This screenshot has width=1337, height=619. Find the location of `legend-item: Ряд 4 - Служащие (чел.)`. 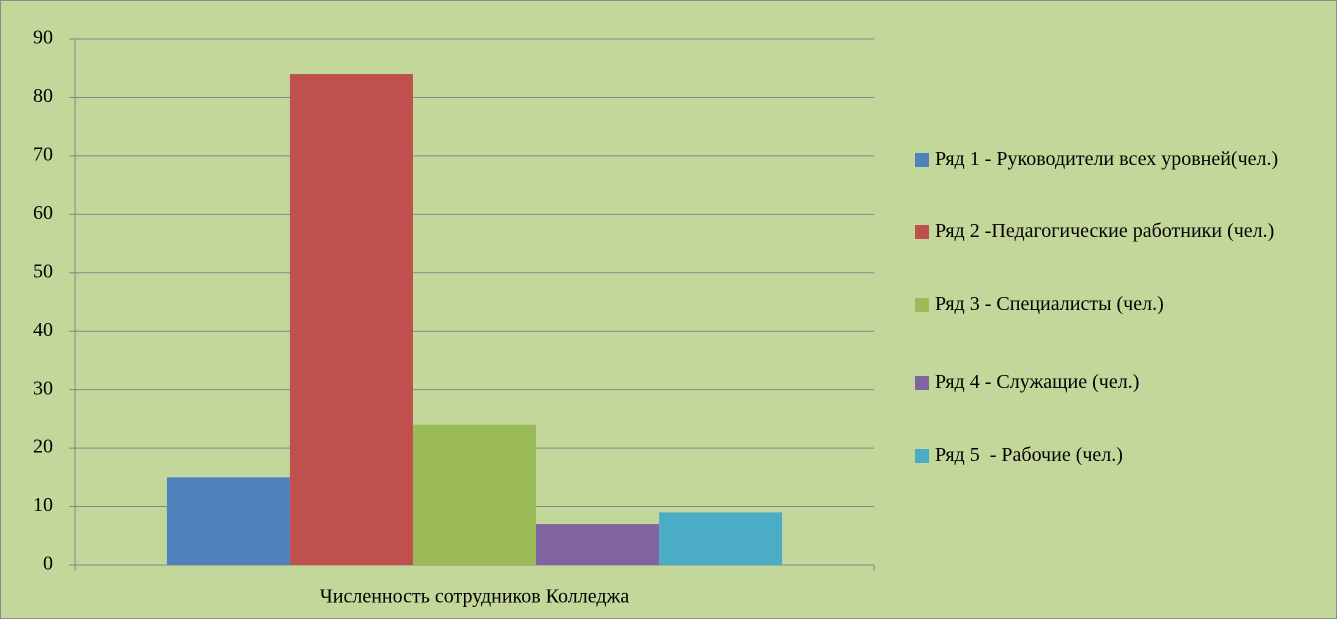

legend-item: Ряд 4 - Служащие (чел.) is located at coordinates (1120, 382).